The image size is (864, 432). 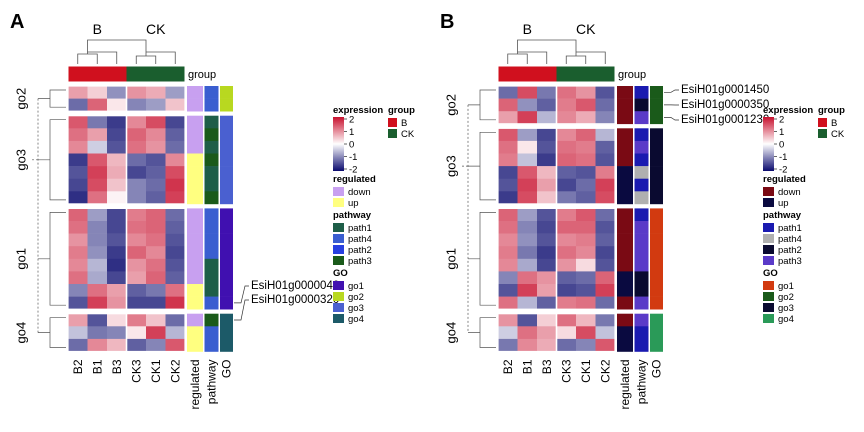 I want to click on legend-tick-label: 0, so click(x=351, y=145).